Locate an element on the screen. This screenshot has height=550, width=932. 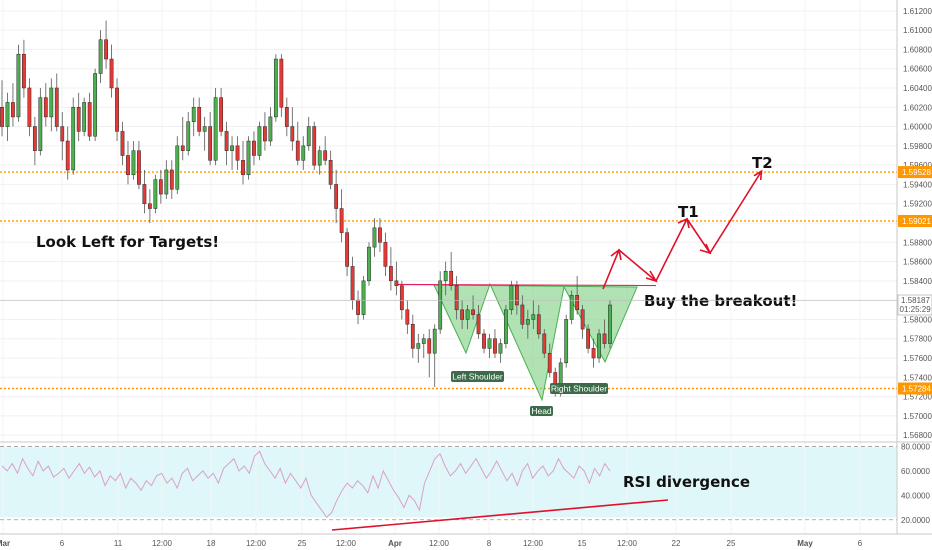
last-price-label: 1.58187 is located at coordinates (915, 300).